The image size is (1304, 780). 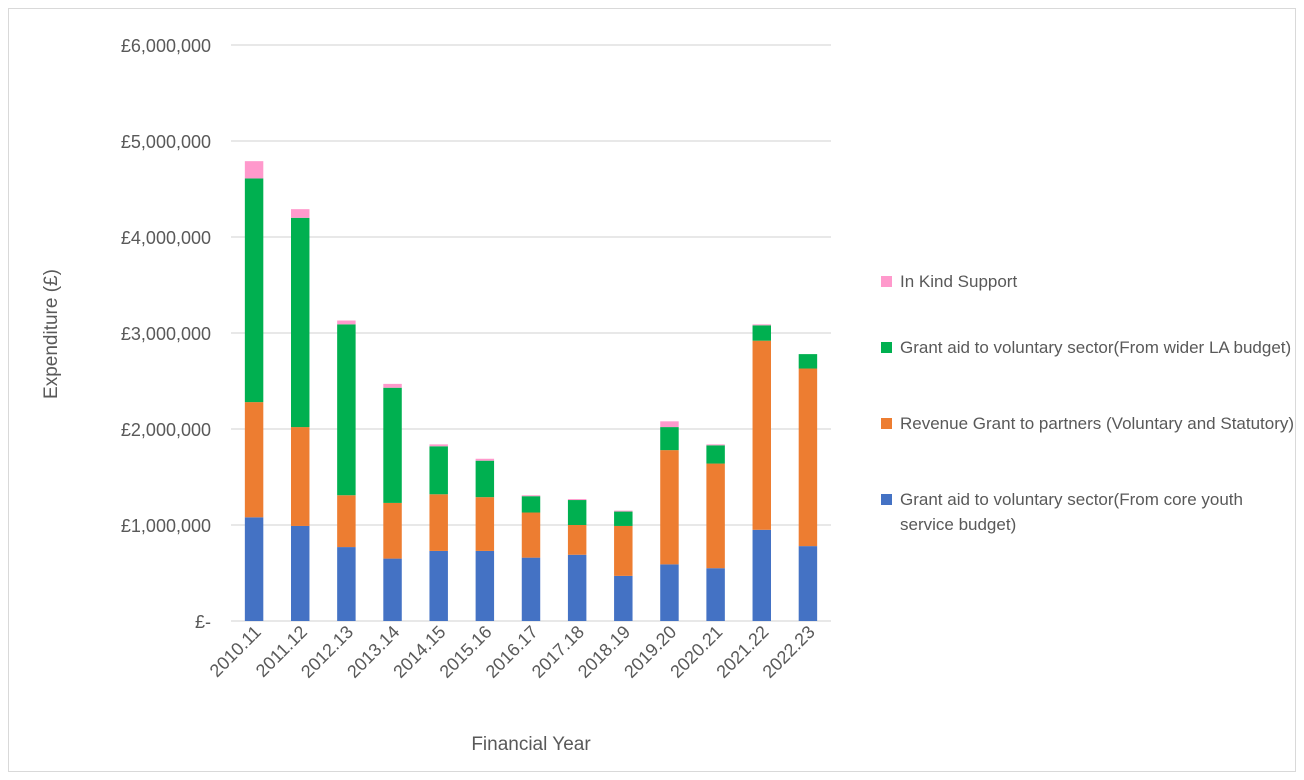 I want to click on y-tick-label: £-, so click(x=203, y=622).